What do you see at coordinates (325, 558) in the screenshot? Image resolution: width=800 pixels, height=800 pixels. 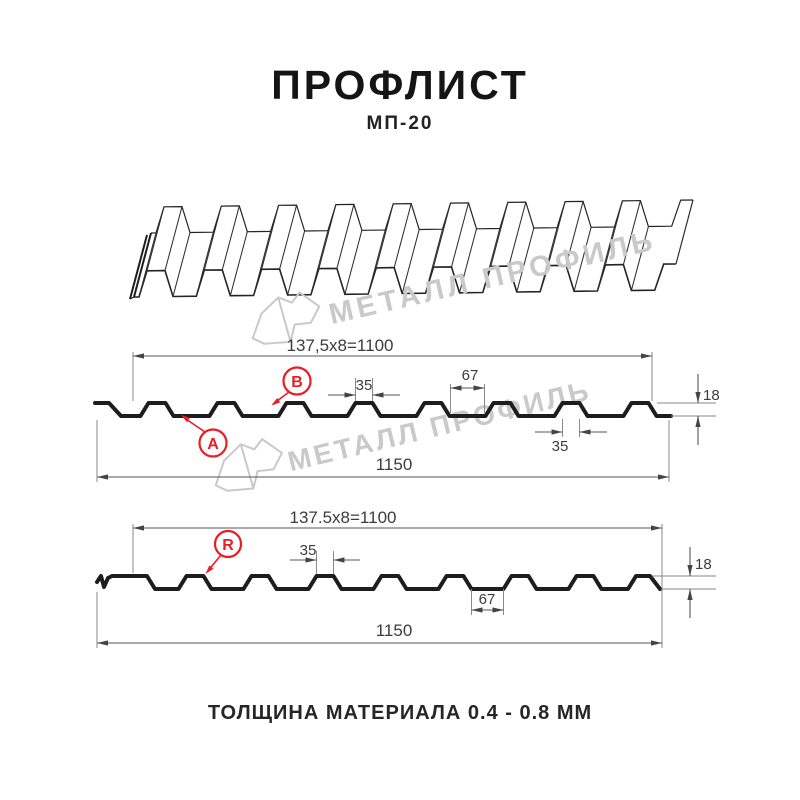 I see `dim-crown-width-2: 35` at bounding box center [325, 558].